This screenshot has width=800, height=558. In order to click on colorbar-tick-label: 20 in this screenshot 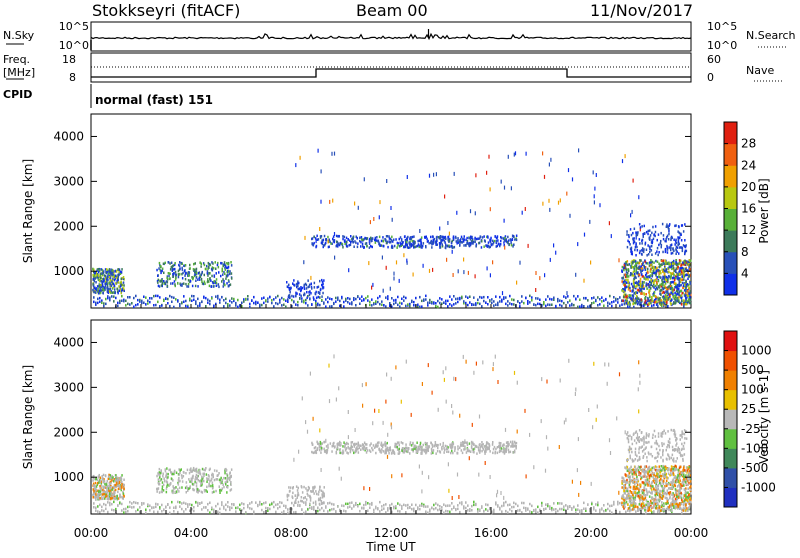, I will do `click(748, 187)`.